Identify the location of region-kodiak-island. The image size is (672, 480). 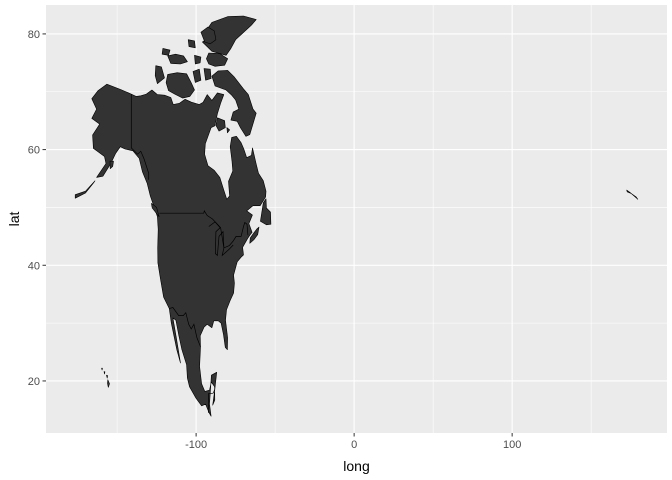
(111, 164).